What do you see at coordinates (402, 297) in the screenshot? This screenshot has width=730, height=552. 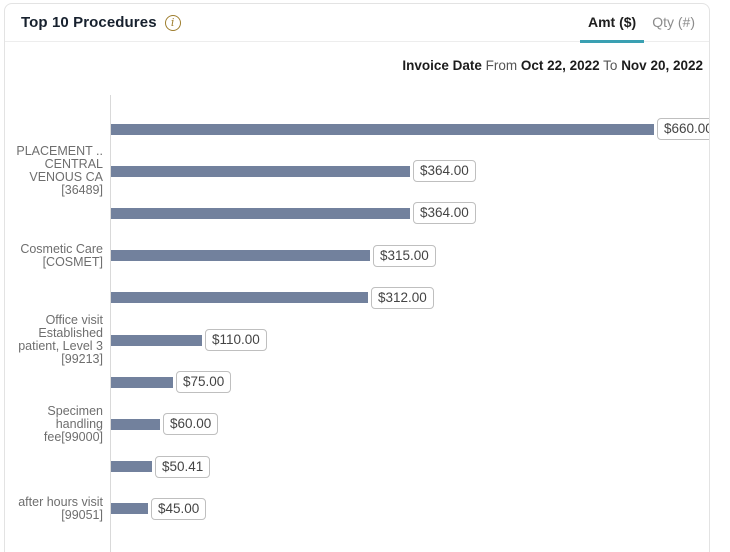 I see `value-label: $312.00` at bounding box center [402, 297].